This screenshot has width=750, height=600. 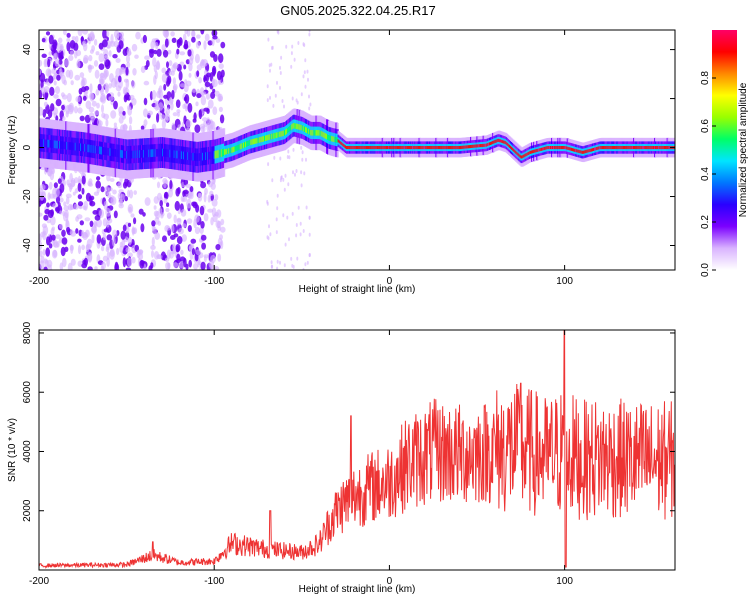 What do you see at coordinates (390, 281) in the screenshot?
I see `x-tick-label: 0` at bounding box center [390, 281].